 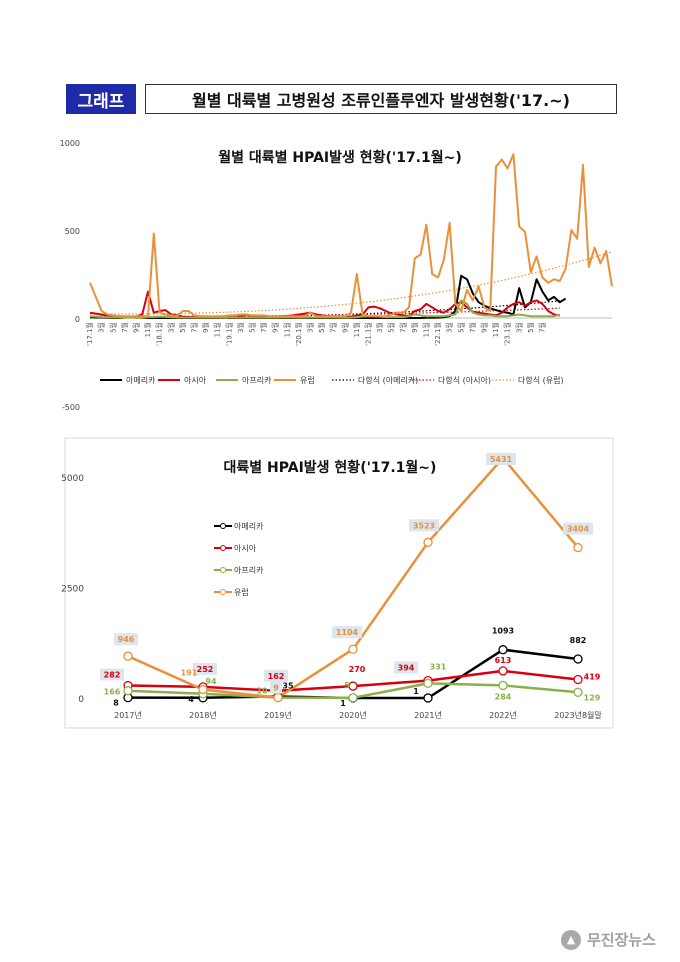 I want to click on chart1-title: 월별 대륙별 HPAI발생 현황('17.1월~), so click(x=340, y=157).